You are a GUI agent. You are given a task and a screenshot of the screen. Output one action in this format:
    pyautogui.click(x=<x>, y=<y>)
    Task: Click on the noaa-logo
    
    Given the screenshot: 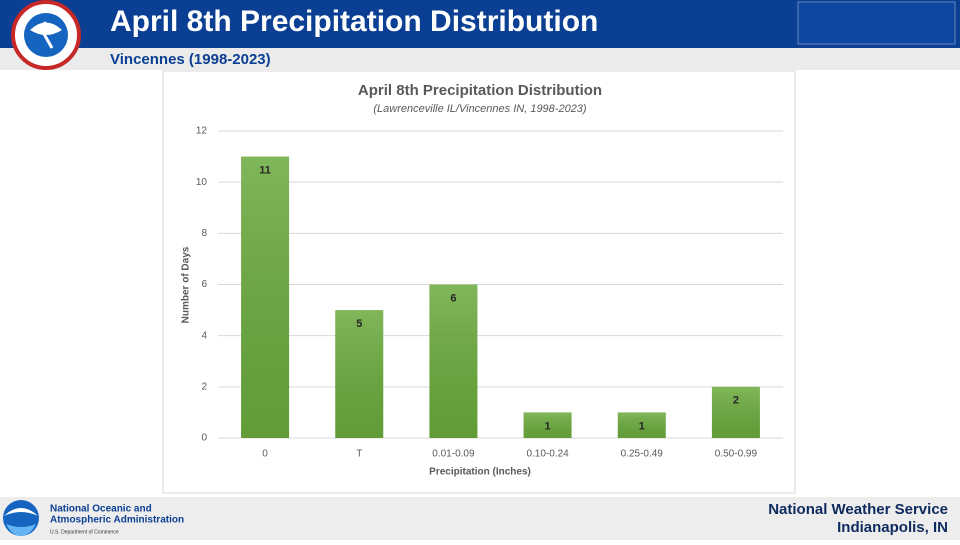 What is the action you would take?
    pyautogui.click(x=21, y=518)
    